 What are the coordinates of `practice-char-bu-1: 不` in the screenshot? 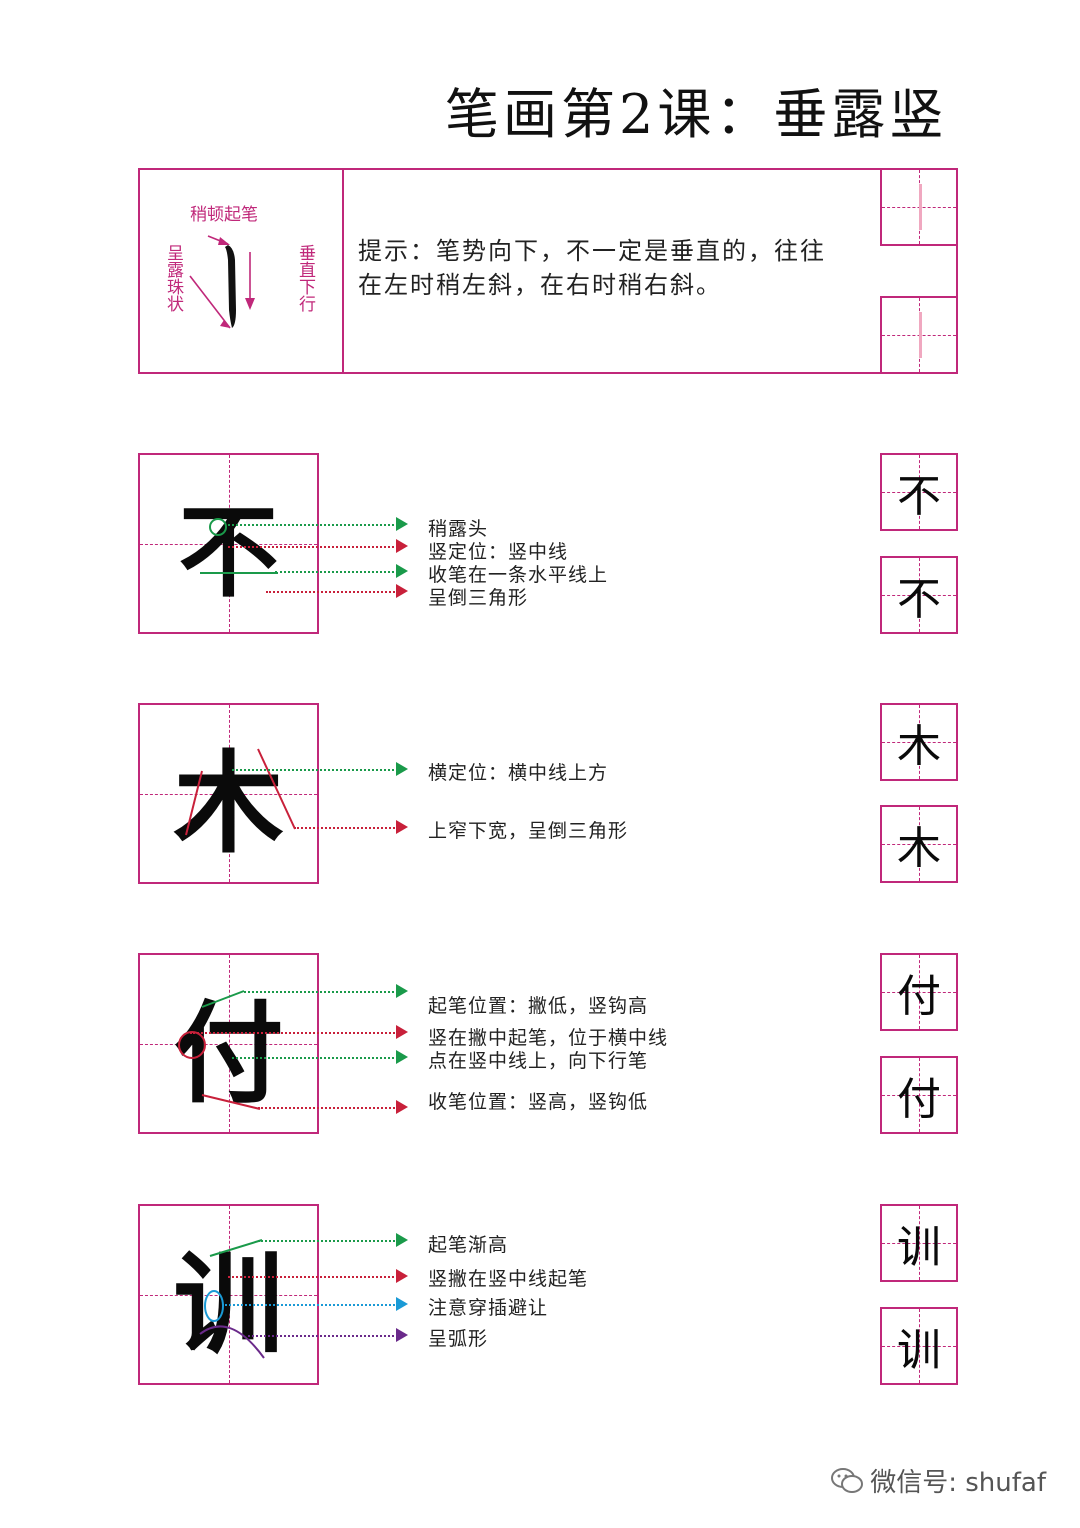 It's located at (919, 496).